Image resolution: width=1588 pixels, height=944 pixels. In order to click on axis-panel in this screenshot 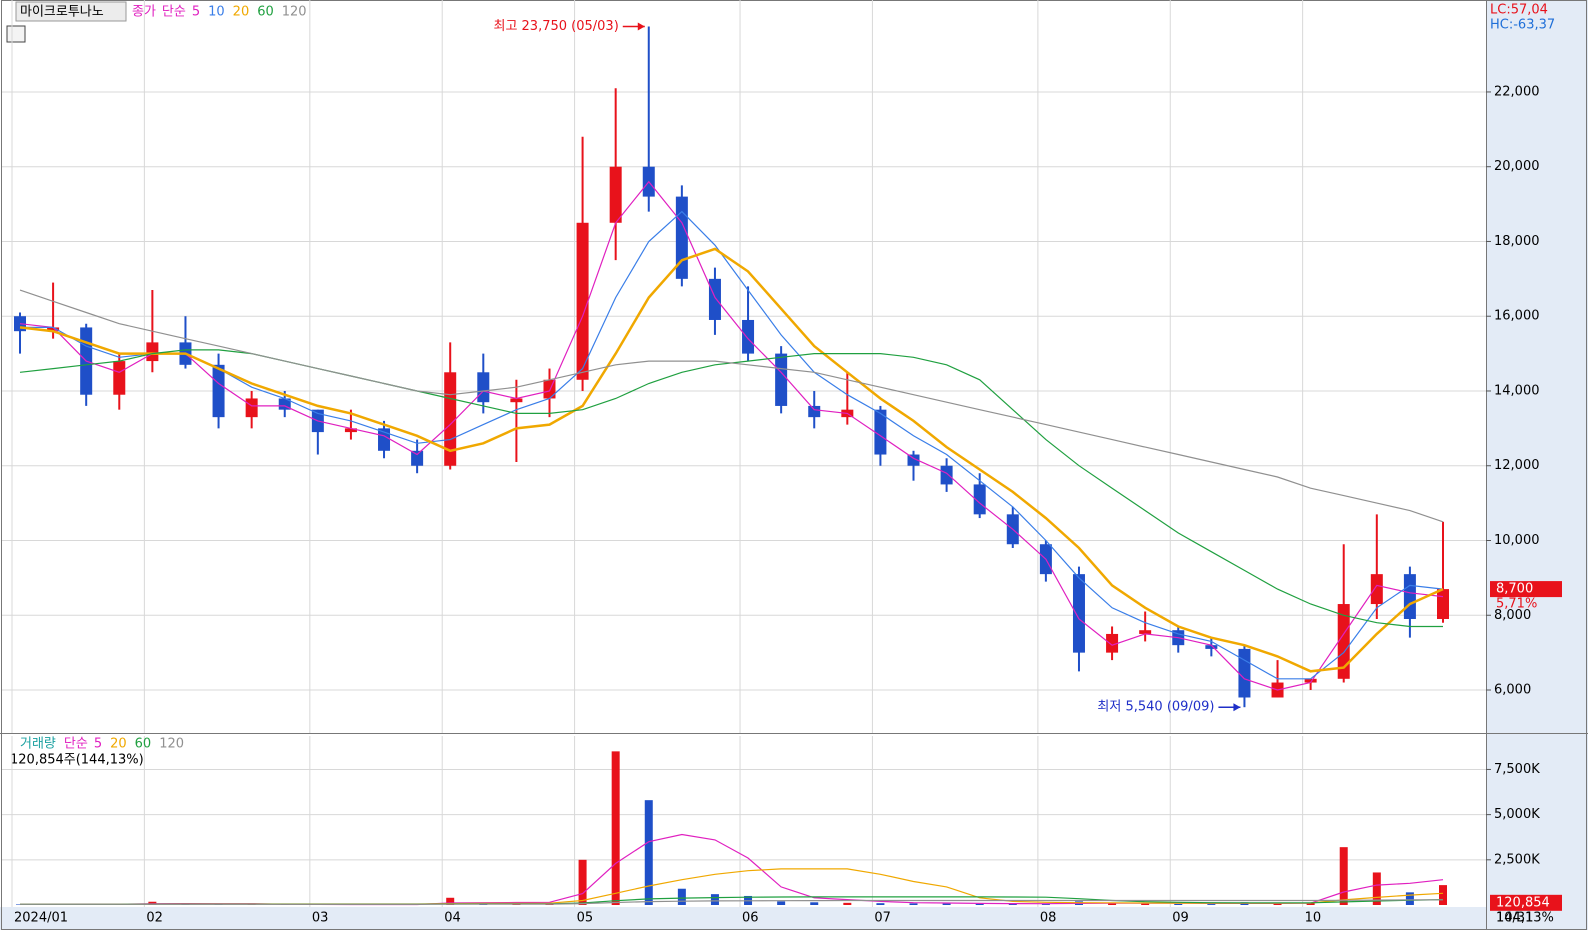, I will do `click(1537, 465)`.